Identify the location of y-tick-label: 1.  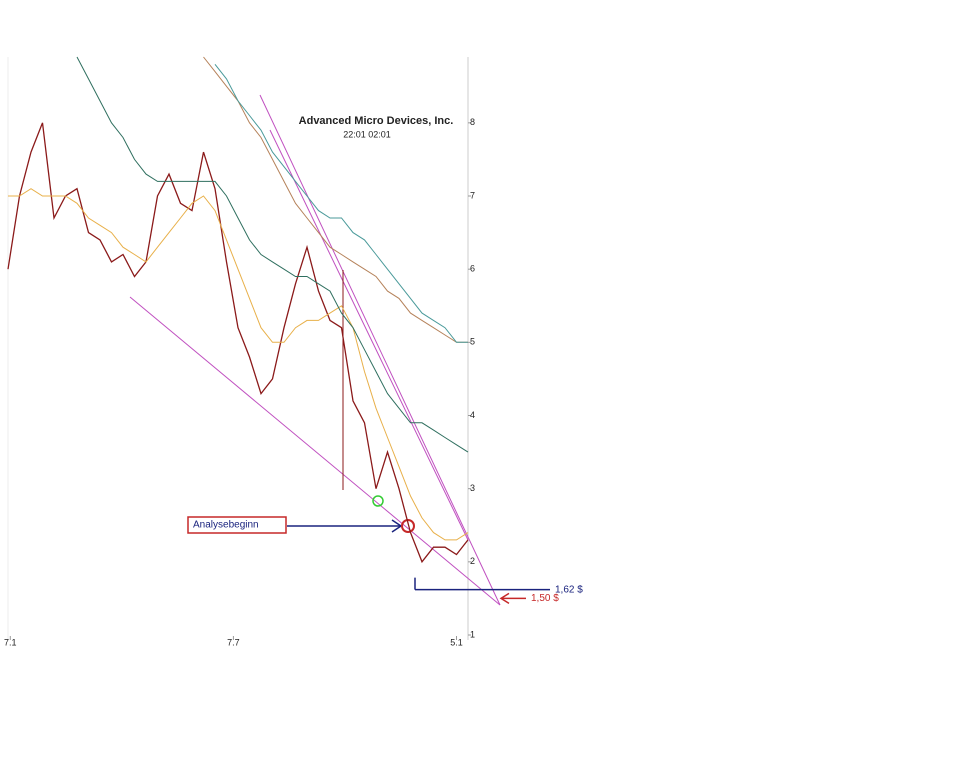
(472, 634).